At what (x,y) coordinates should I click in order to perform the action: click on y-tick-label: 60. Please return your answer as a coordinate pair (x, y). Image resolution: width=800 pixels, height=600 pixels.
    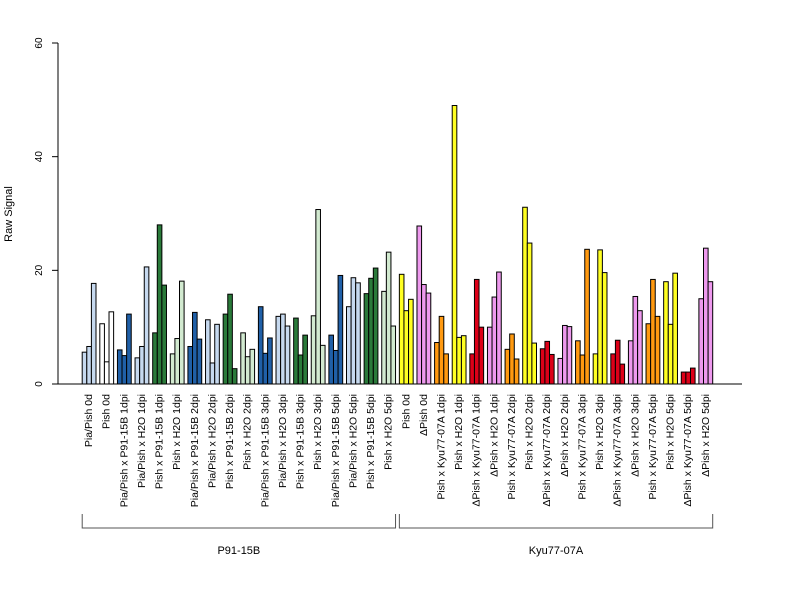
    Looking at the image, I should click on (39, 43).